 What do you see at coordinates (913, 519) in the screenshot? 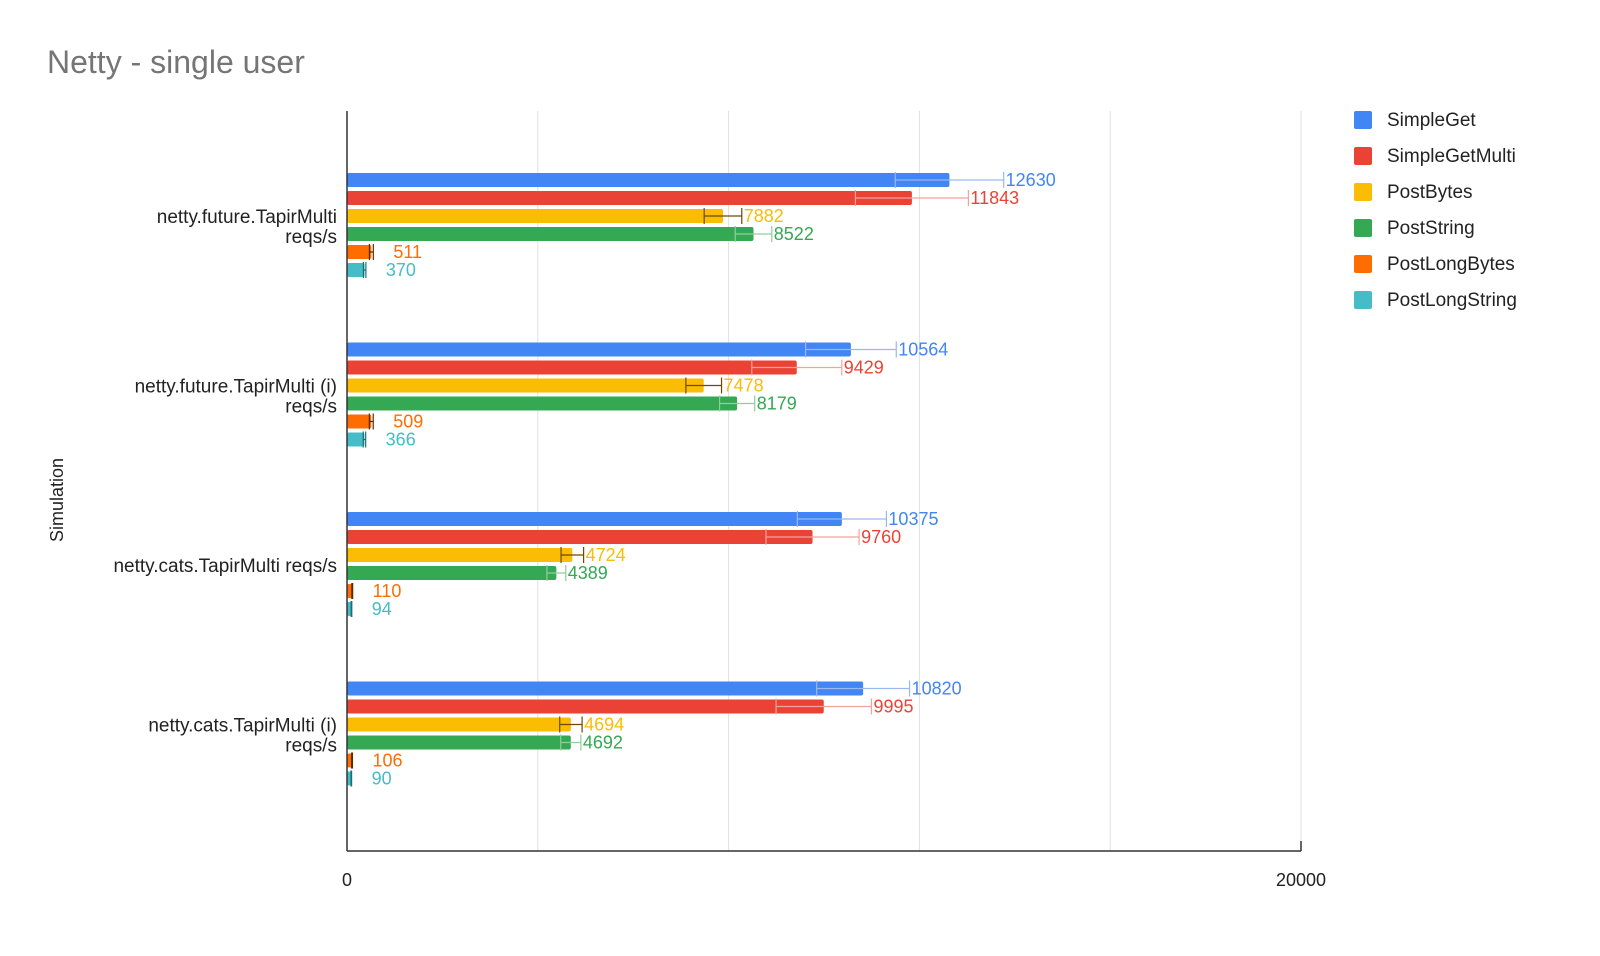
I see `data-label: 10375` at bounding box center [913, 519].